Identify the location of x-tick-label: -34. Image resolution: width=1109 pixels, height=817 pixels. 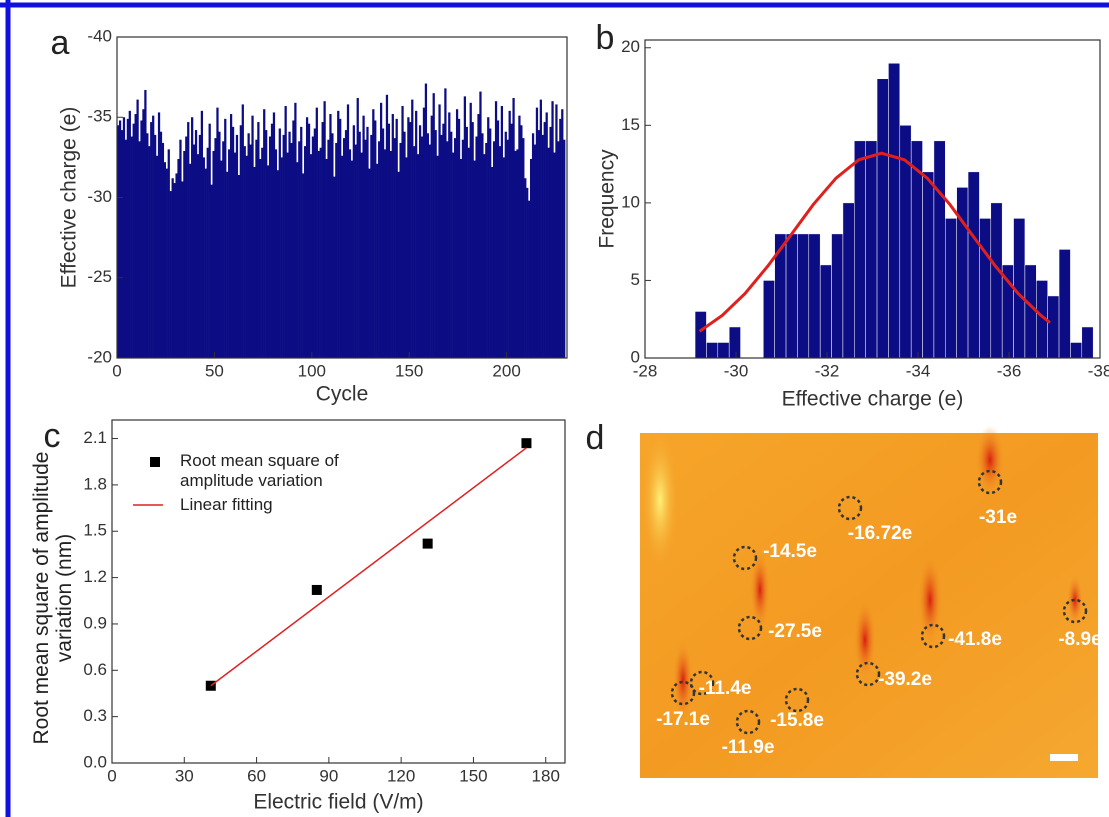
(918, 370).